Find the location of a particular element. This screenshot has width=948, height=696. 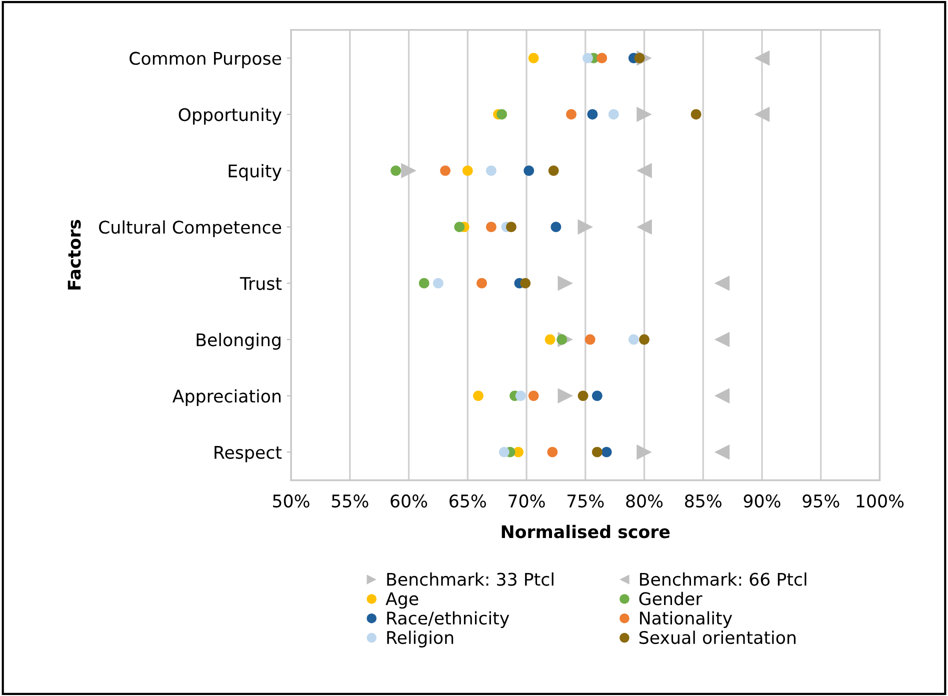

legend-label: Benchmark: 33 Ptcl is located at coordinates (470, 579).